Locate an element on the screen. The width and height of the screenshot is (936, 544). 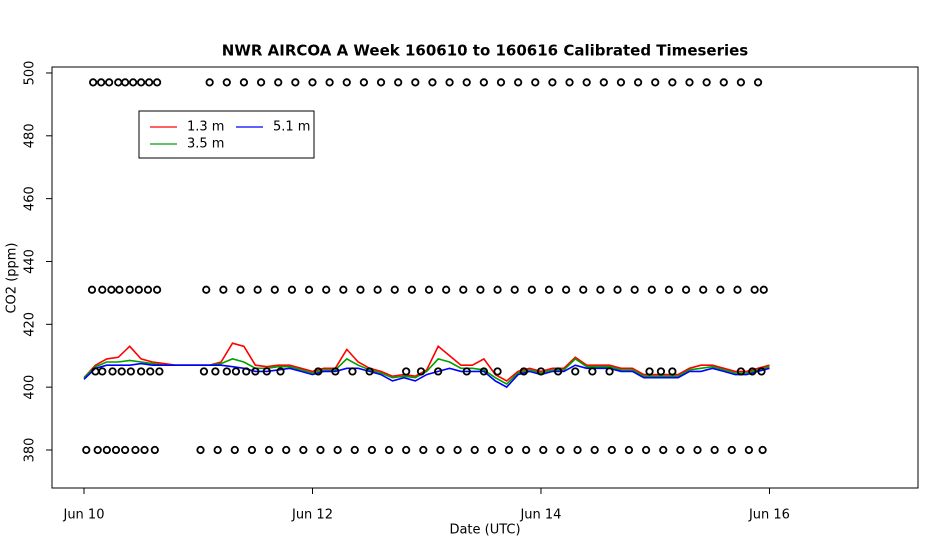
y-tick-label: 500 is located at coordinates (30, 73).